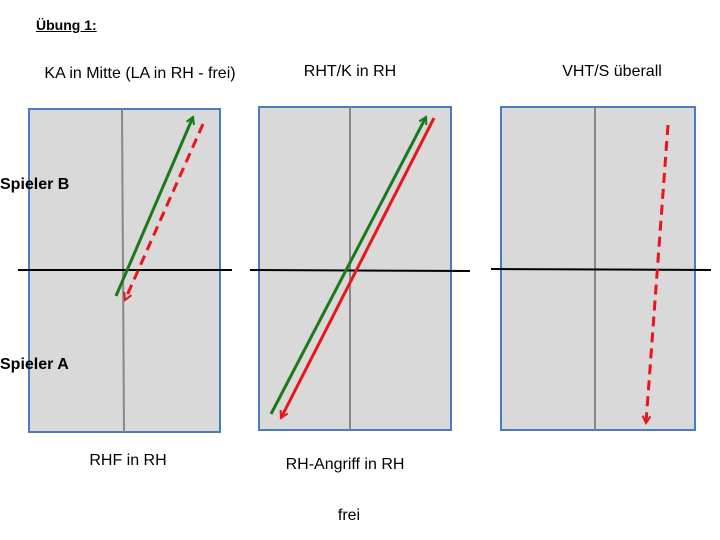  I want to click on panel-title: RHT/K in RH, so click(350, 71).